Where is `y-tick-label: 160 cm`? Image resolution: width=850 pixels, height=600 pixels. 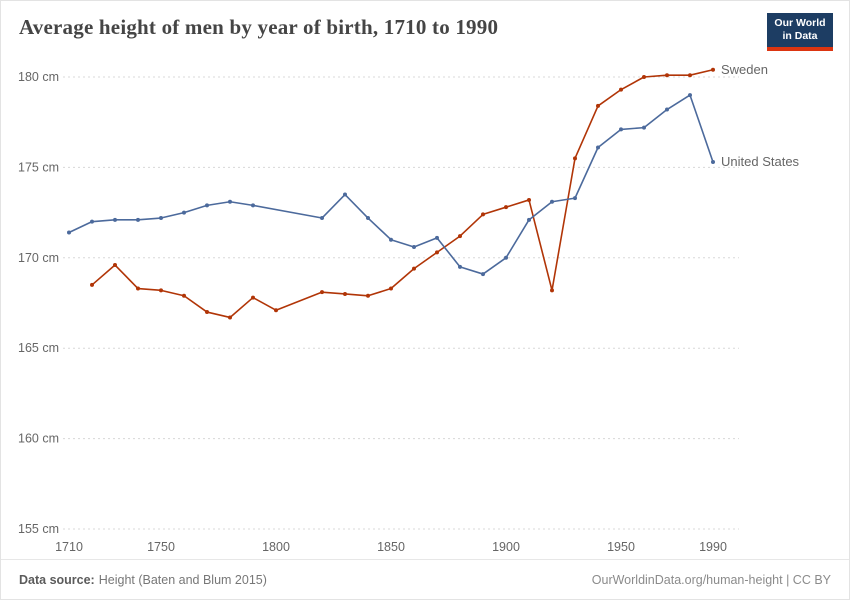
y-tick-label: 160 cm is located at coordinates (38, 439).